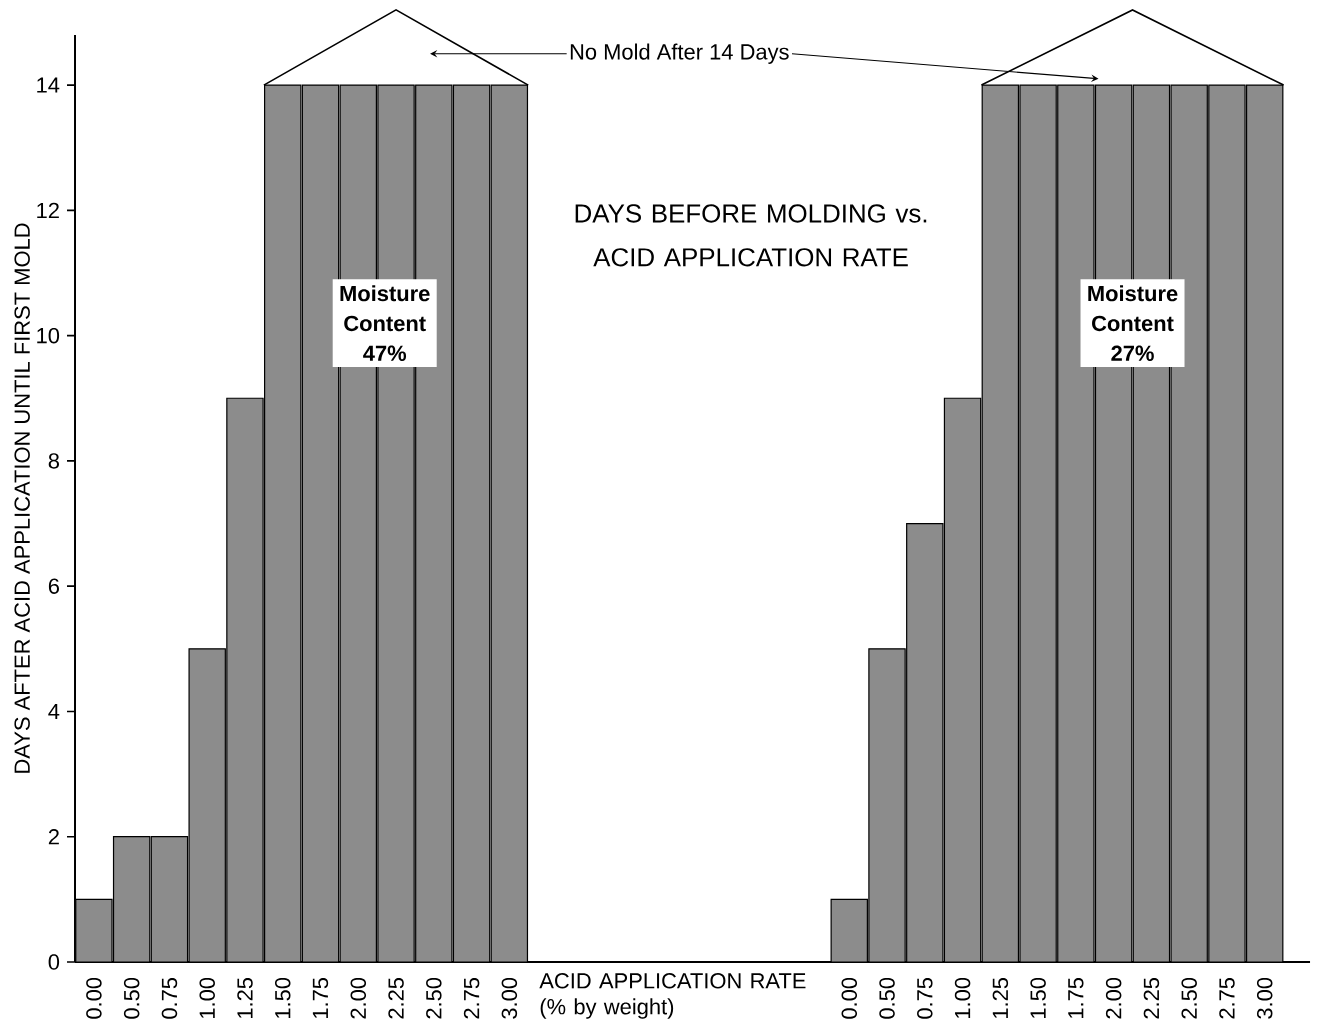 This screenshot has height=1036, width=1326. I want to click on y-axis-title: DAYS AFTER ACID APPLICATION UNTIL FIRST MOLD, so click(22, 498).